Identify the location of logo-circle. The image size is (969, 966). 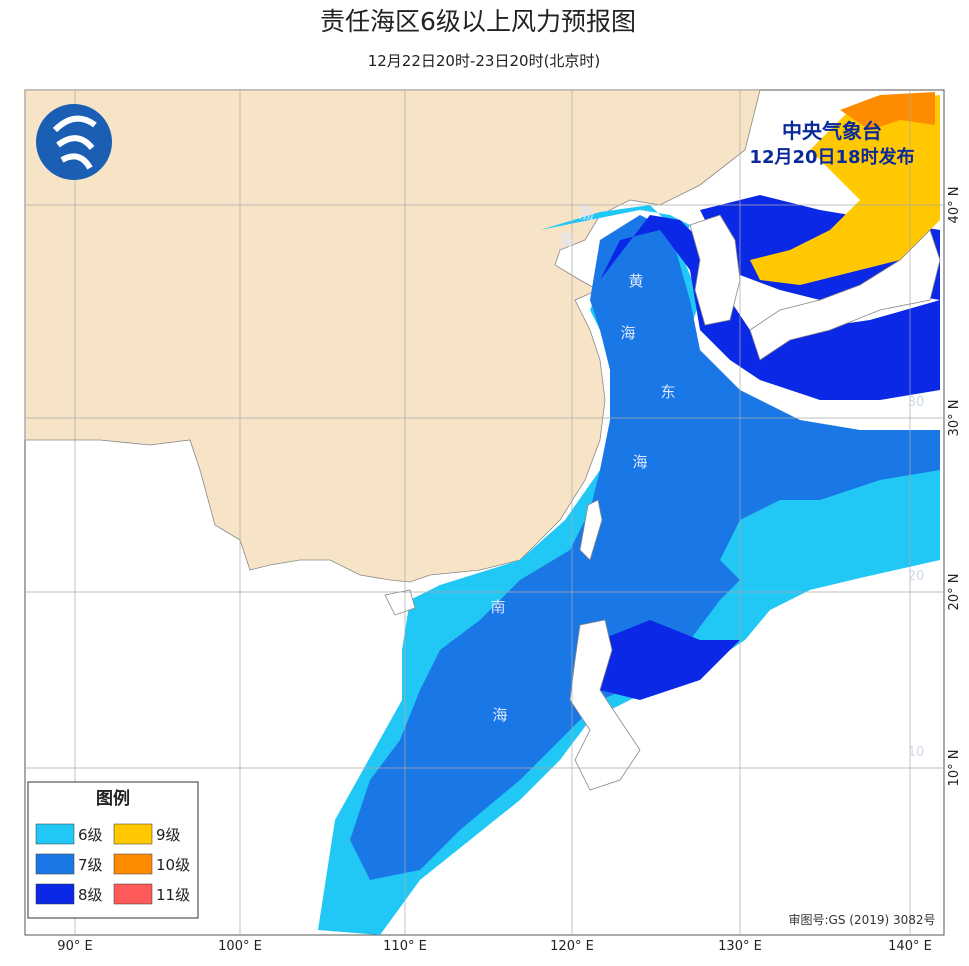
(74, 142).